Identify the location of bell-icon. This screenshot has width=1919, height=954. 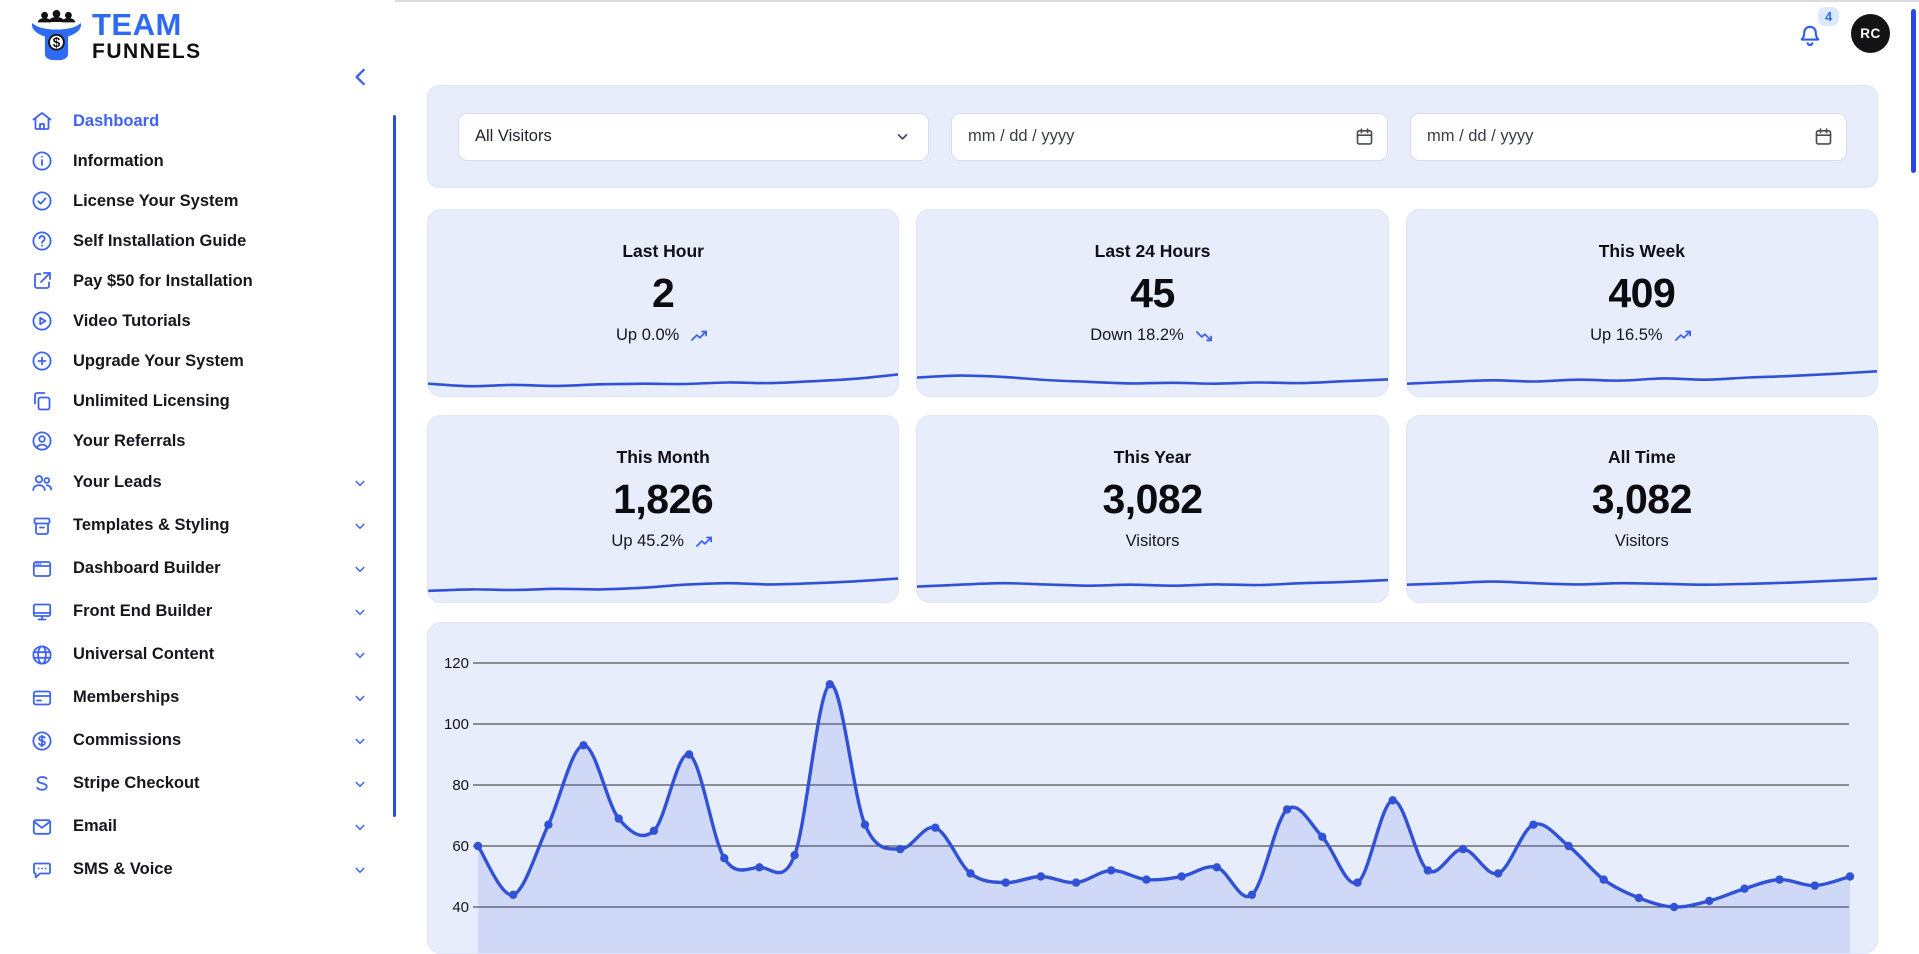
(1810, 35).